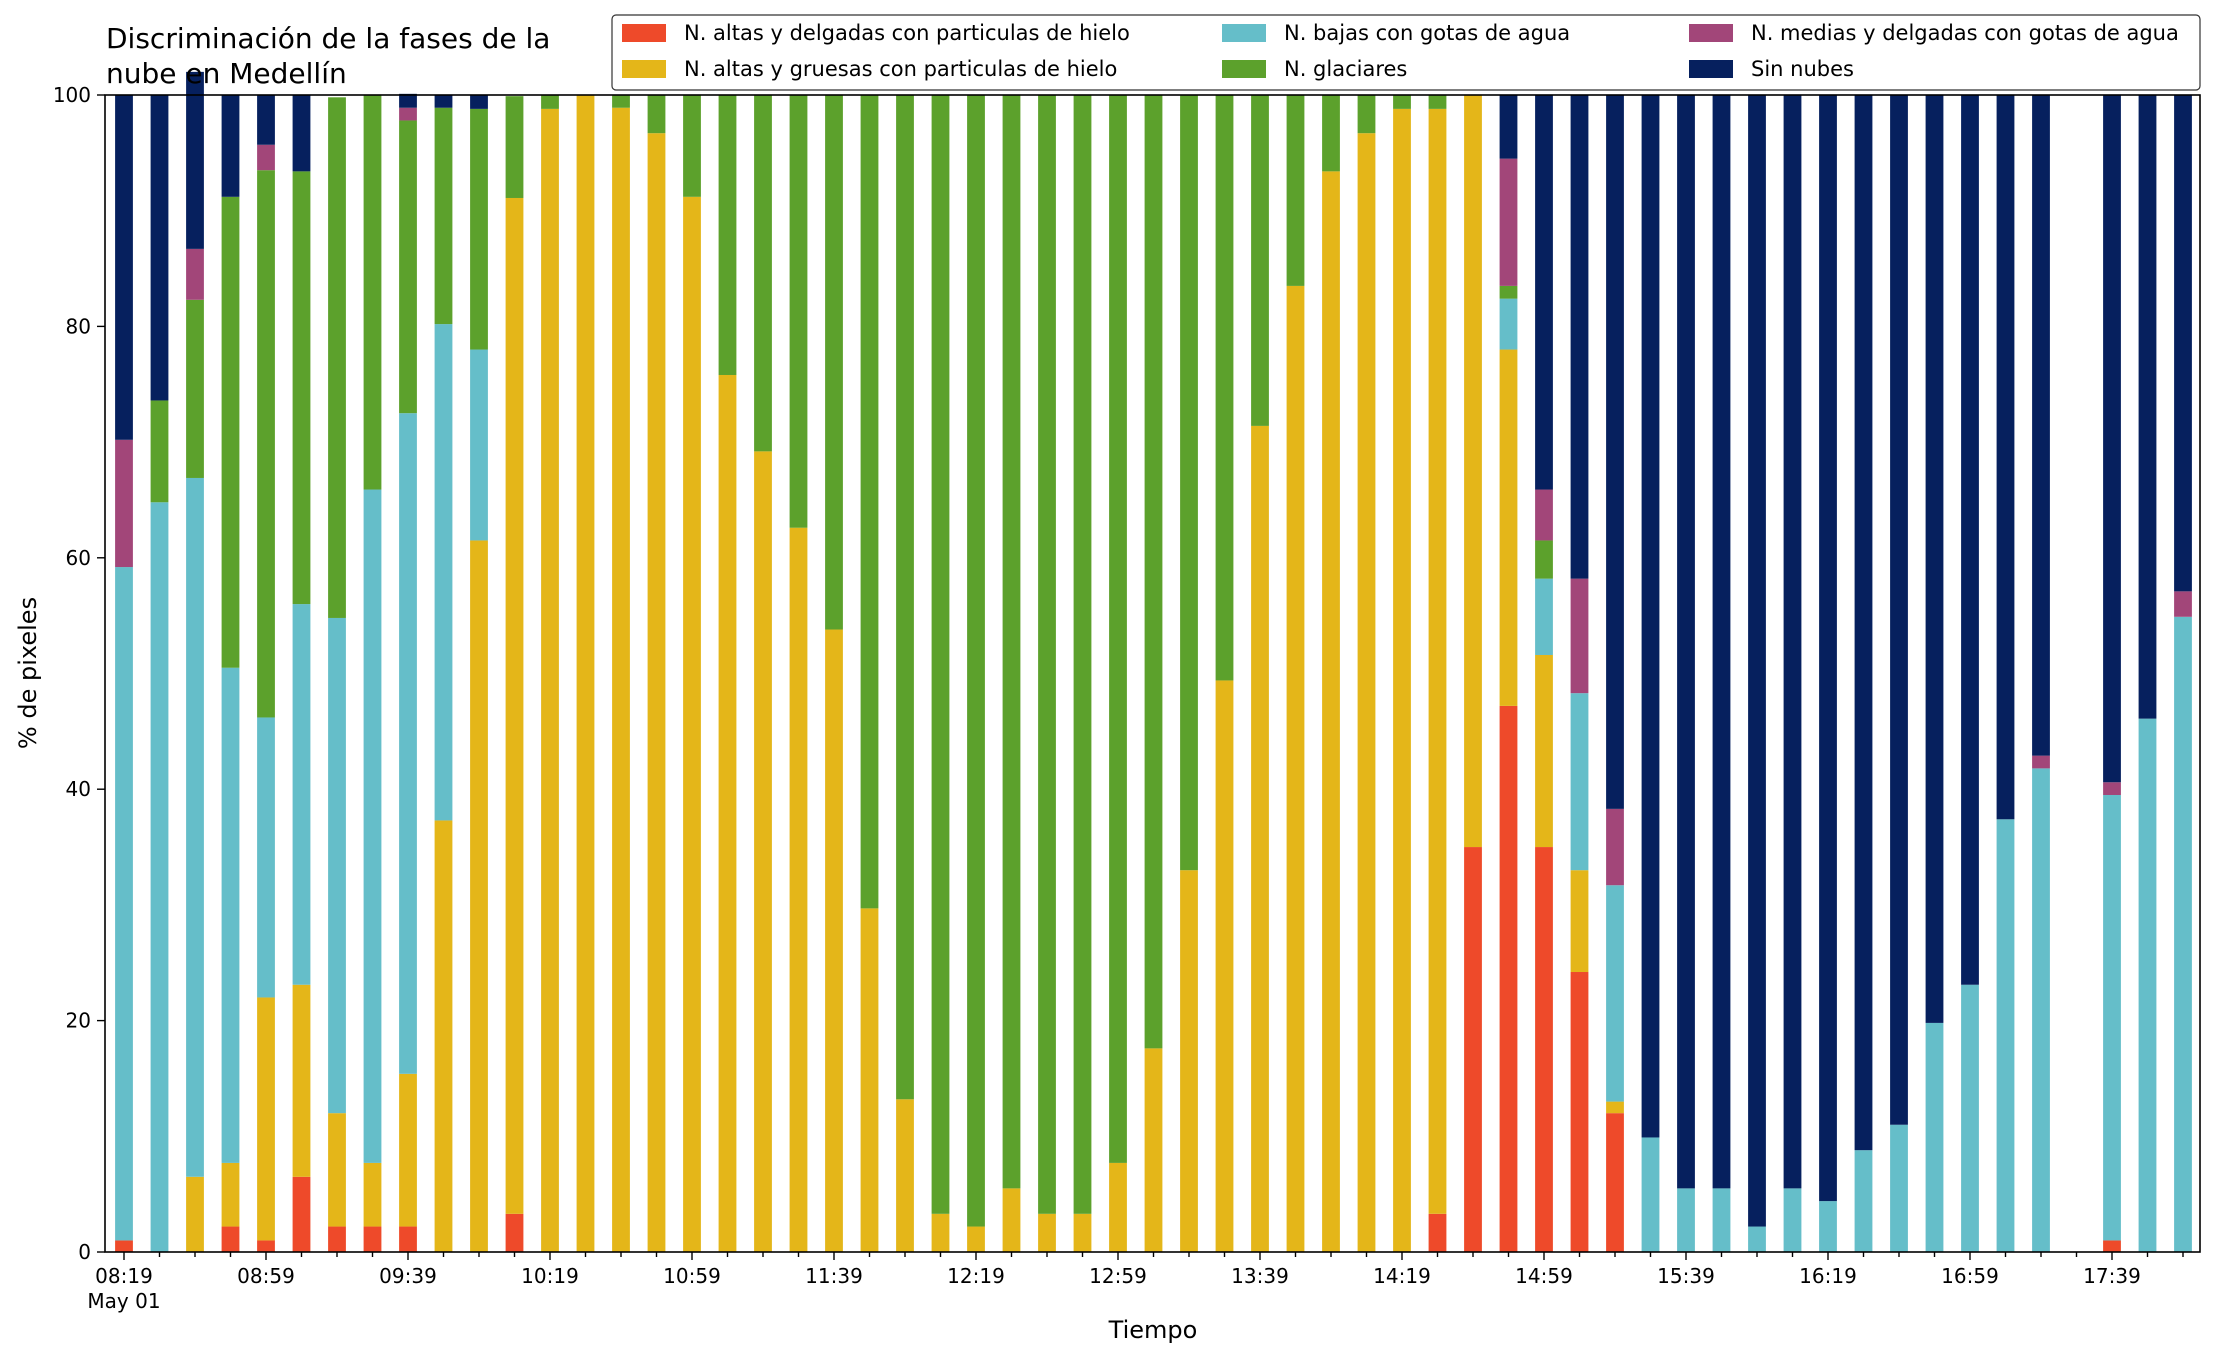 Image resolution: width=2216 pixels, height=1355 pixels. What do you see at coordinates (372, 292) in the screenshot?
I see `bar-segment-s3-b7` at bounding box center [372, 292].